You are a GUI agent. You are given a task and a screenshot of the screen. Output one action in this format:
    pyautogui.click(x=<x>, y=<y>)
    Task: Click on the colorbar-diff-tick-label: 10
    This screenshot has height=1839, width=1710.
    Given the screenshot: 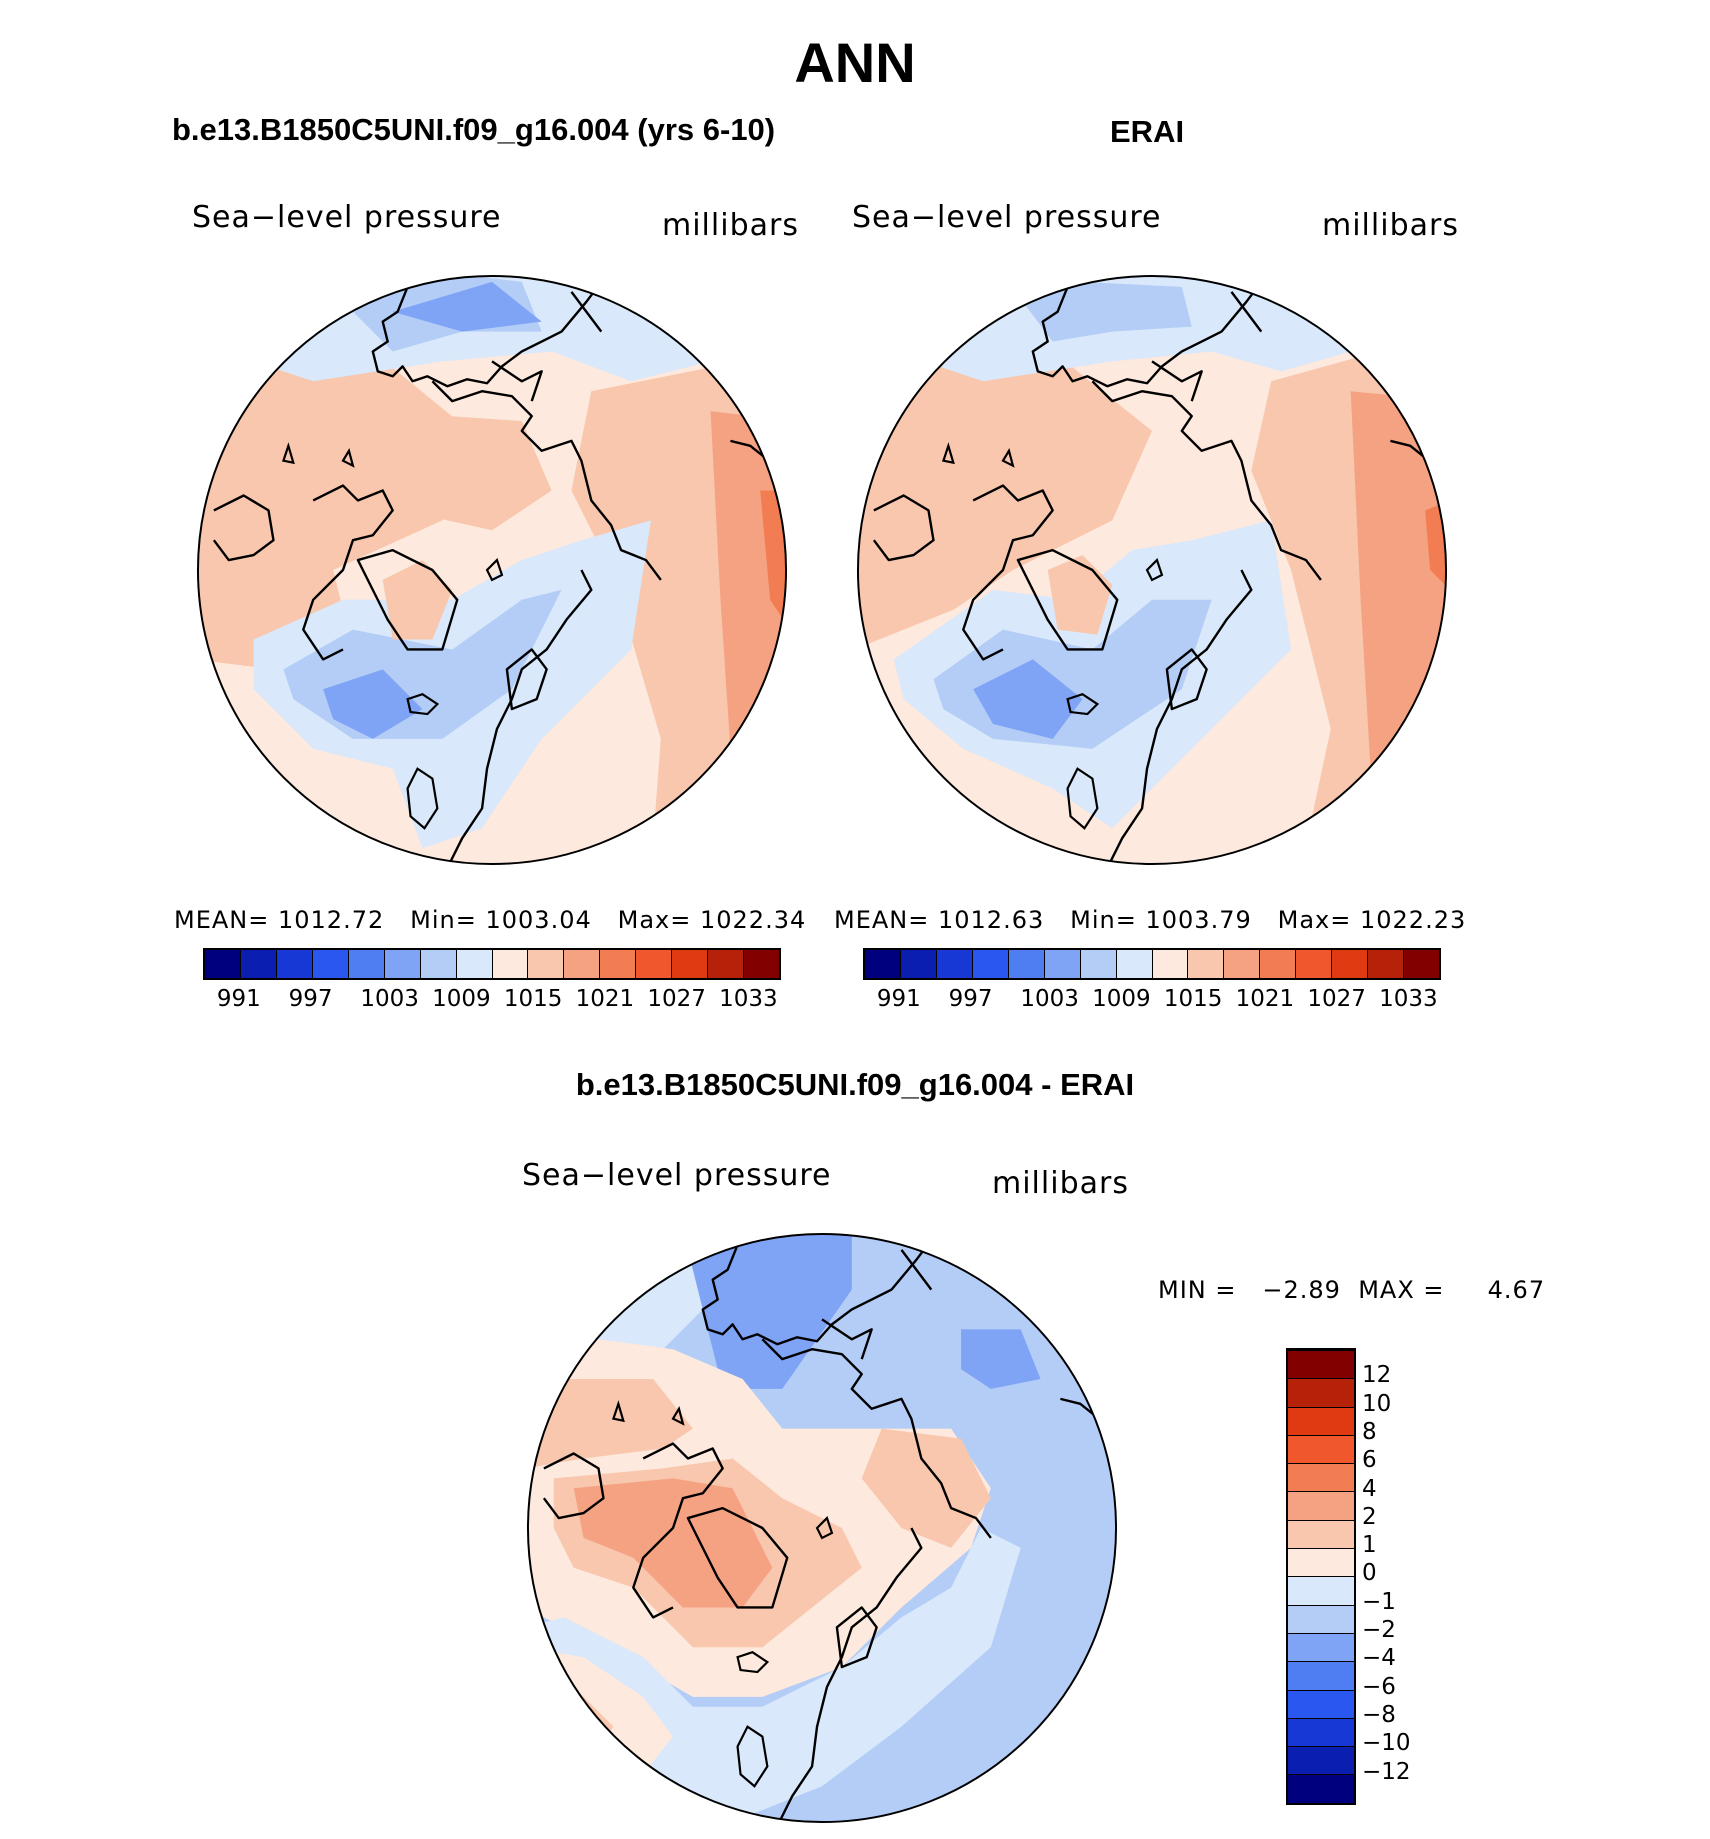 What is the action you would take?
    pyautogui.click(x=1377, y=1403)
    